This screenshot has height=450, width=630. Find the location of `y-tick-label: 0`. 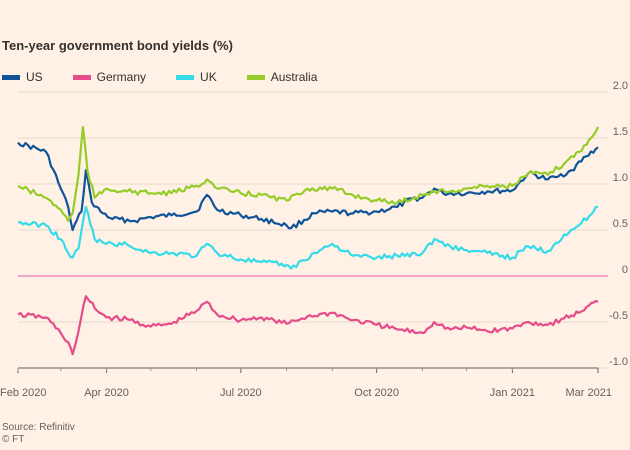

y-tick-label: 0 is located at coordinates (625, 270).